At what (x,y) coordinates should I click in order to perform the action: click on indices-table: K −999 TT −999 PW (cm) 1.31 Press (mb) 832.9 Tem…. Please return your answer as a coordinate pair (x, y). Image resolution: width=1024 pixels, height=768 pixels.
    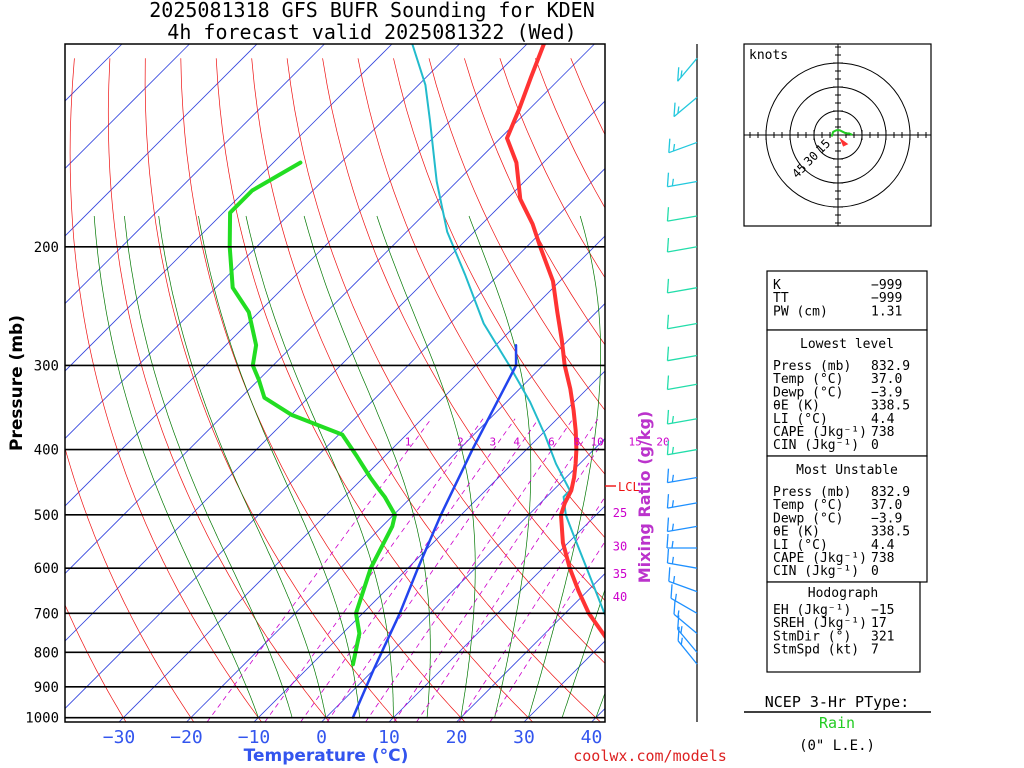
    Looking at the image, I should click on (847, 471).